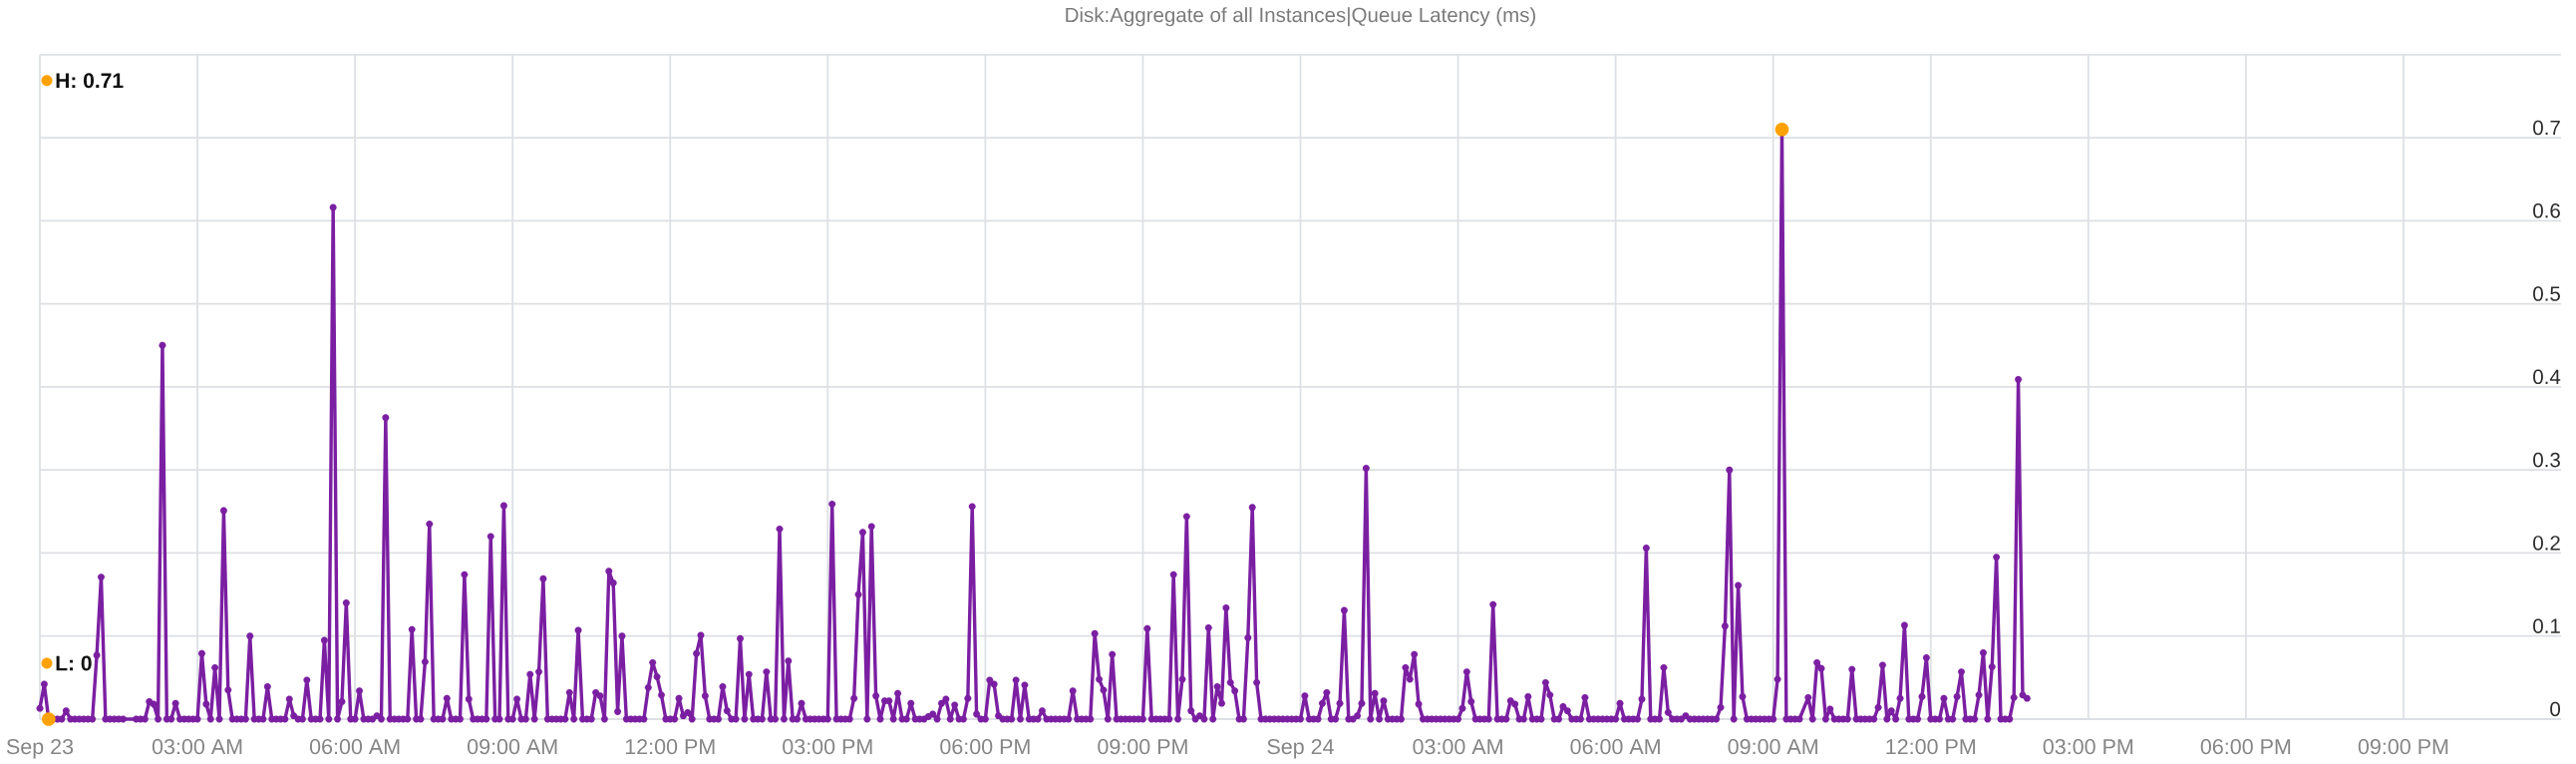 The width and height of the screenshot is (2576, 764). What do you see at coordinates (2546, 211) in the screenshot?
I see `y-tick-label: 0.6` at bounding box center [2546, 211].